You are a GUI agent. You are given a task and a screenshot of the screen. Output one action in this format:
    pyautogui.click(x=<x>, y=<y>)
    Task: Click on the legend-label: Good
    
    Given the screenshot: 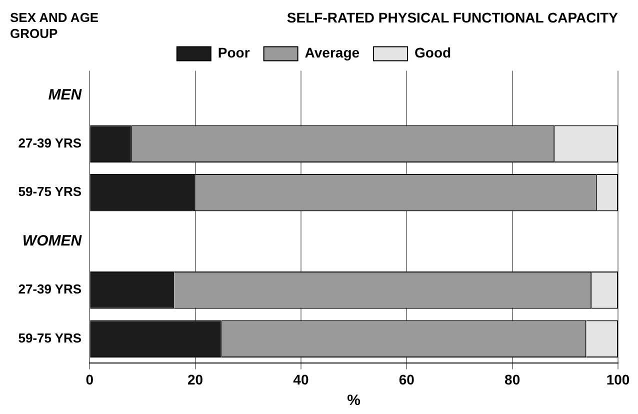 What is the action you would take?
    pyautogui.click(x=433, y=52)
    